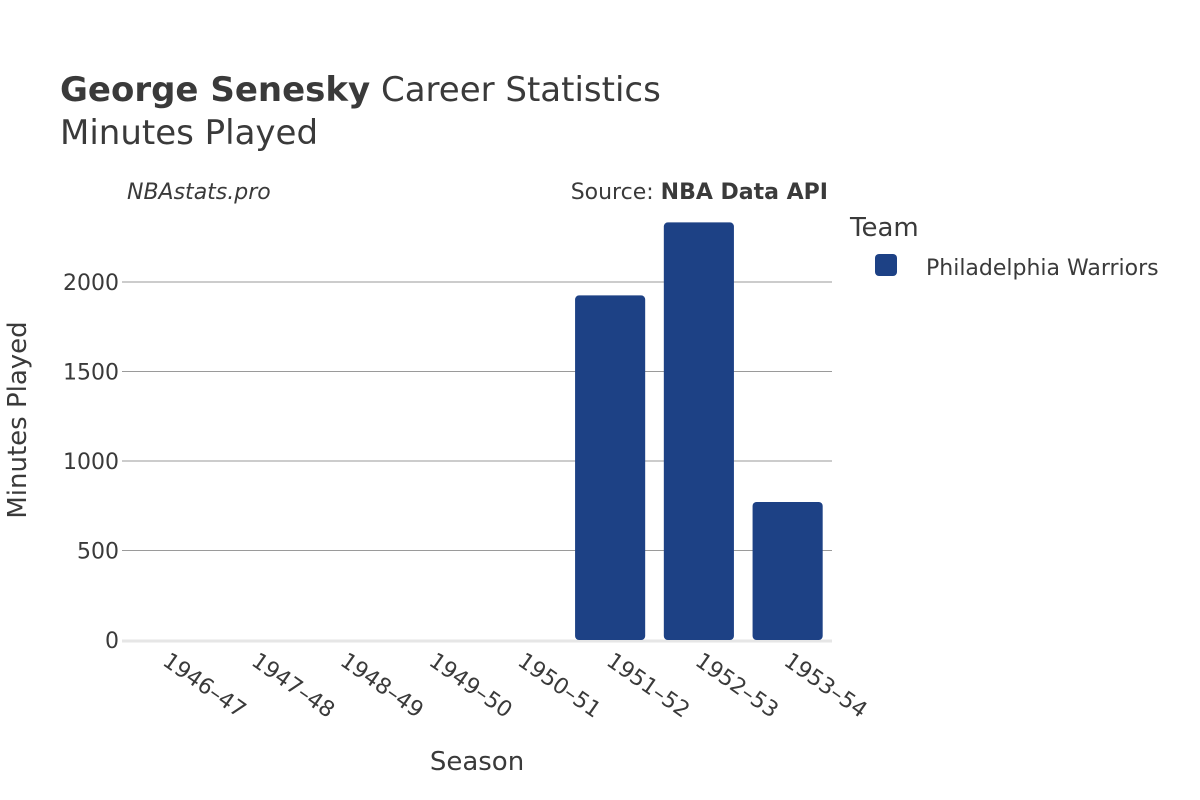 This screenshot has width=1200, height=800. What do you see at coordinates (886, 265) in the screenshot?
I see `legend-swatch` at bounding box center [886, 265].